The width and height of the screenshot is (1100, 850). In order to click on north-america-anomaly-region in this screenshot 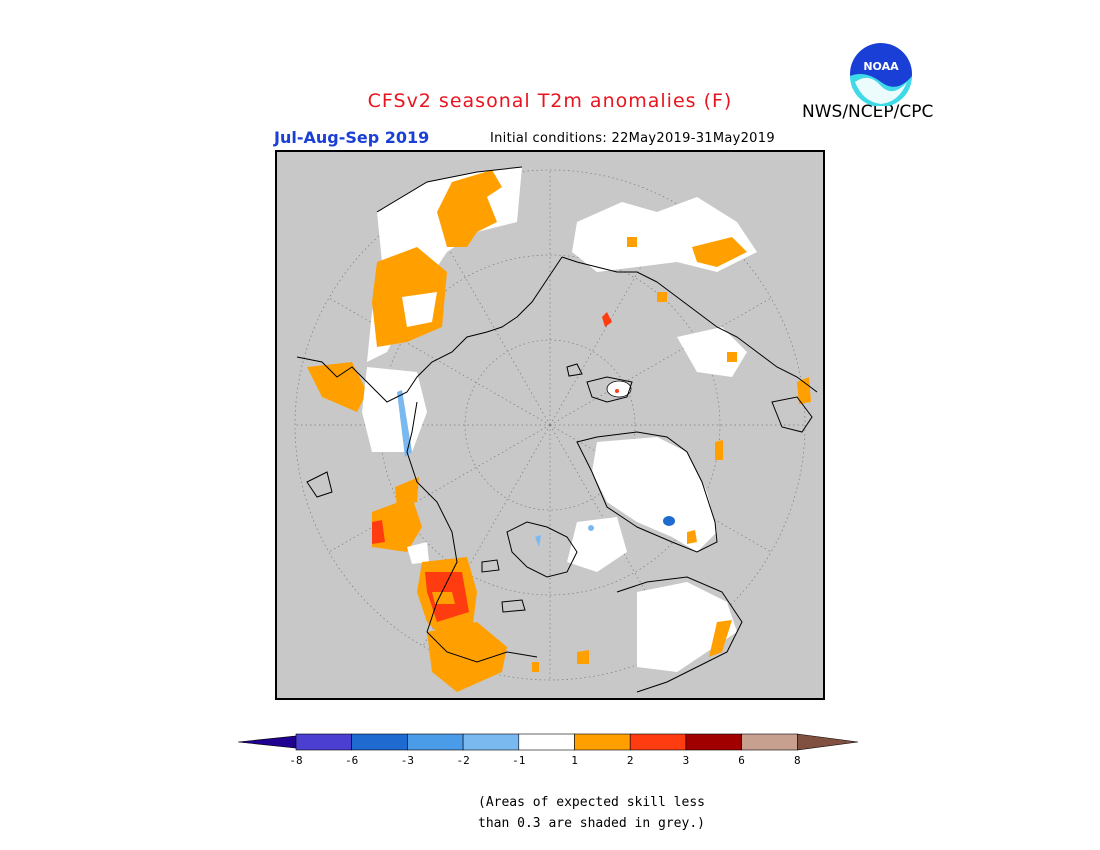, I will do `click(657, 627)`.